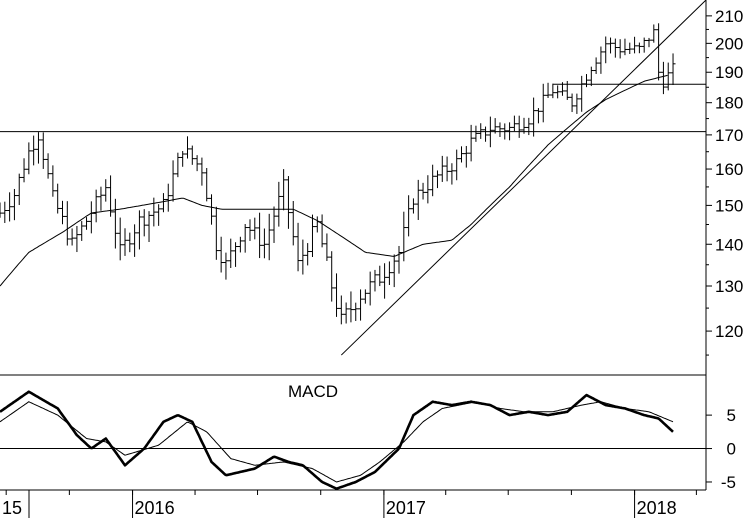 Image resolution: width=752 pixels, height=518 pixels. I want to click on macd-title: MACD, so click(313, 391).